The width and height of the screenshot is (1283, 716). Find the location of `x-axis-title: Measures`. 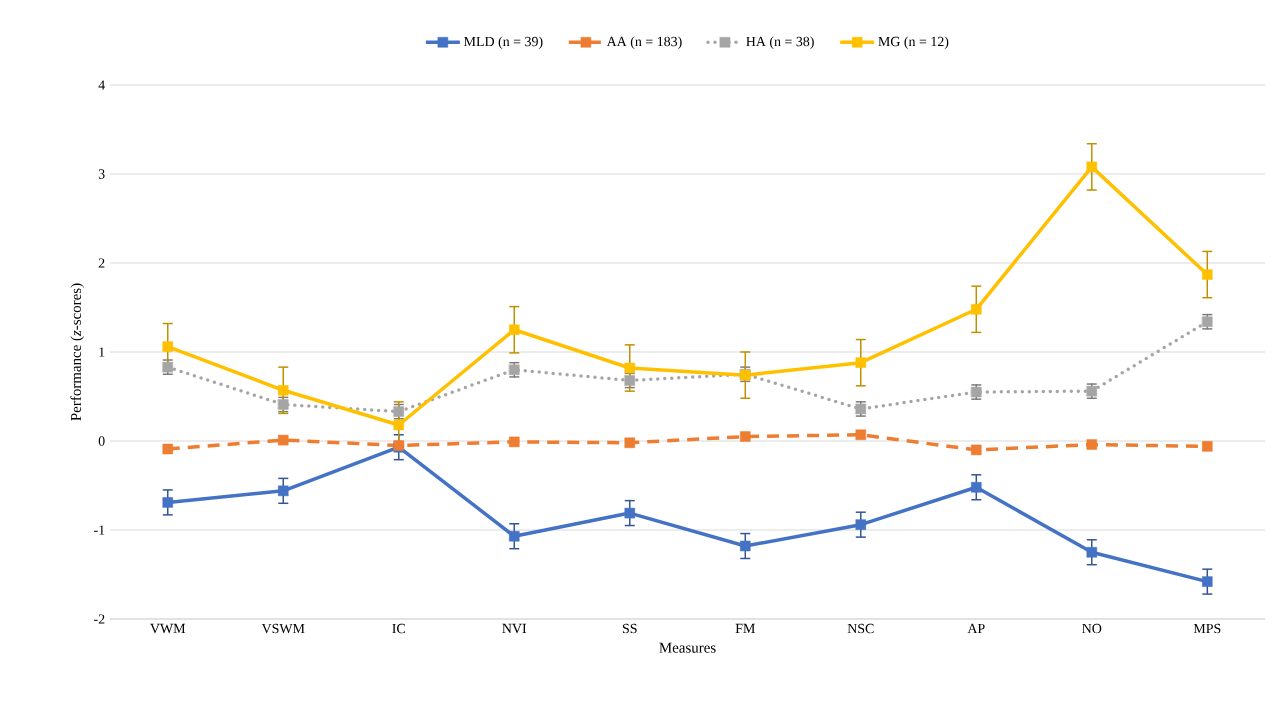

x-axis-title: Measures is located at coordinates (687, 647).